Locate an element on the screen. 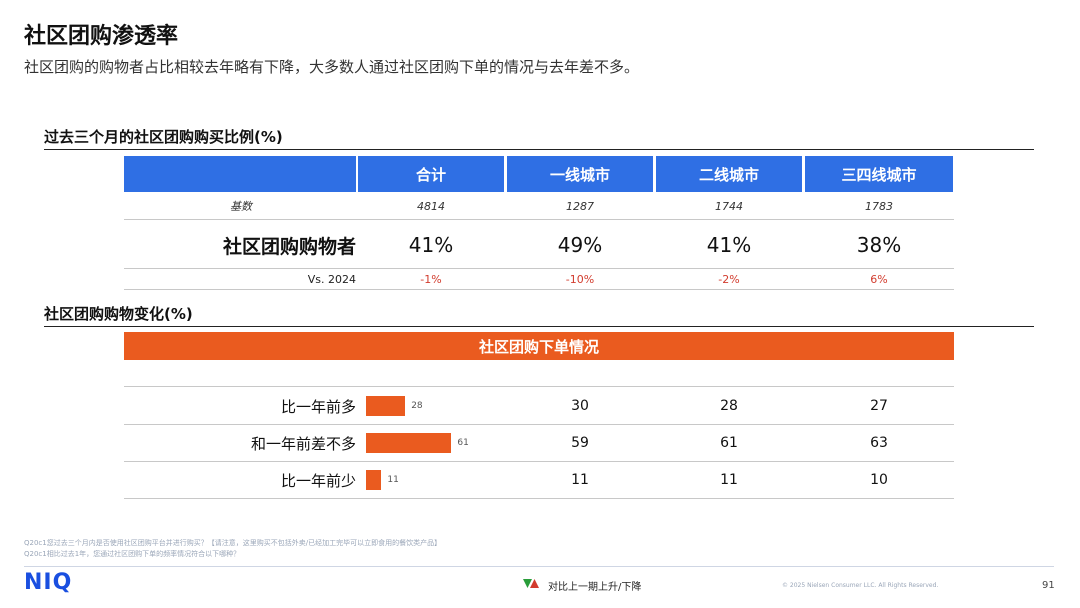 The width and height of the screenshot is (1080, 608). basis-tier1: 1287 is located at coordinates (580, 206).